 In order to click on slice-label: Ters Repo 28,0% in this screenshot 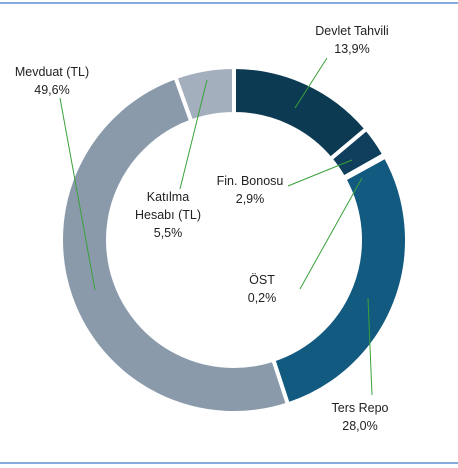, I will do `click(360, 417)`.